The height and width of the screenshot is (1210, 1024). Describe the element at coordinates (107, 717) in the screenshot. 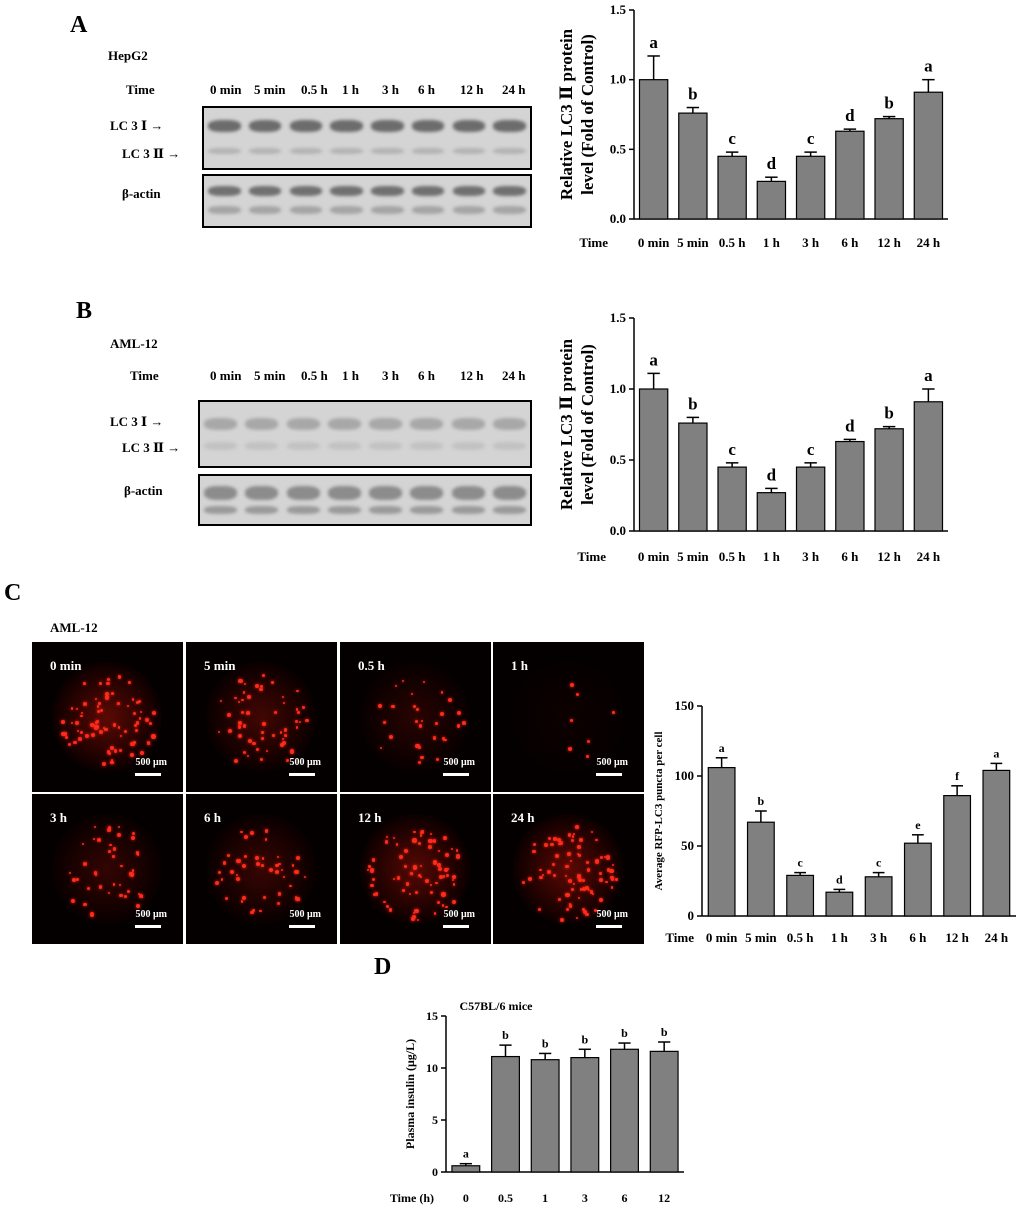

I see `micrograph-tile: 0 min 500 μm` at that location.